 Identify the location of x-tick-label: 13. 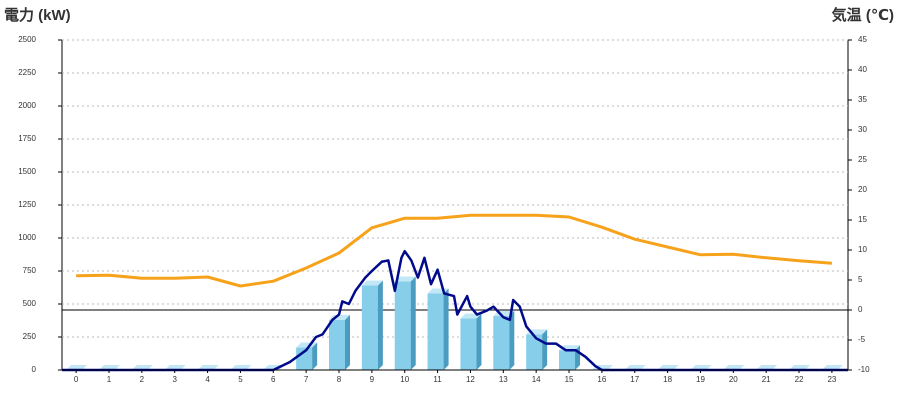
(503, 379).